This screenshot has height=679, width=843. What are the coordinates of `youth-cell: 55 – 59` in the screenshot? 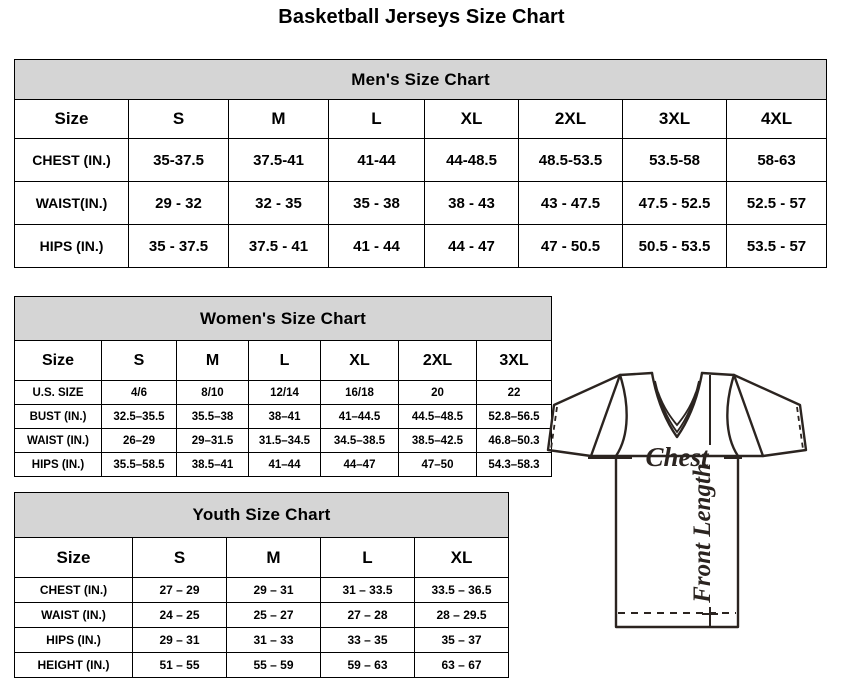 It's located at (273, 665).